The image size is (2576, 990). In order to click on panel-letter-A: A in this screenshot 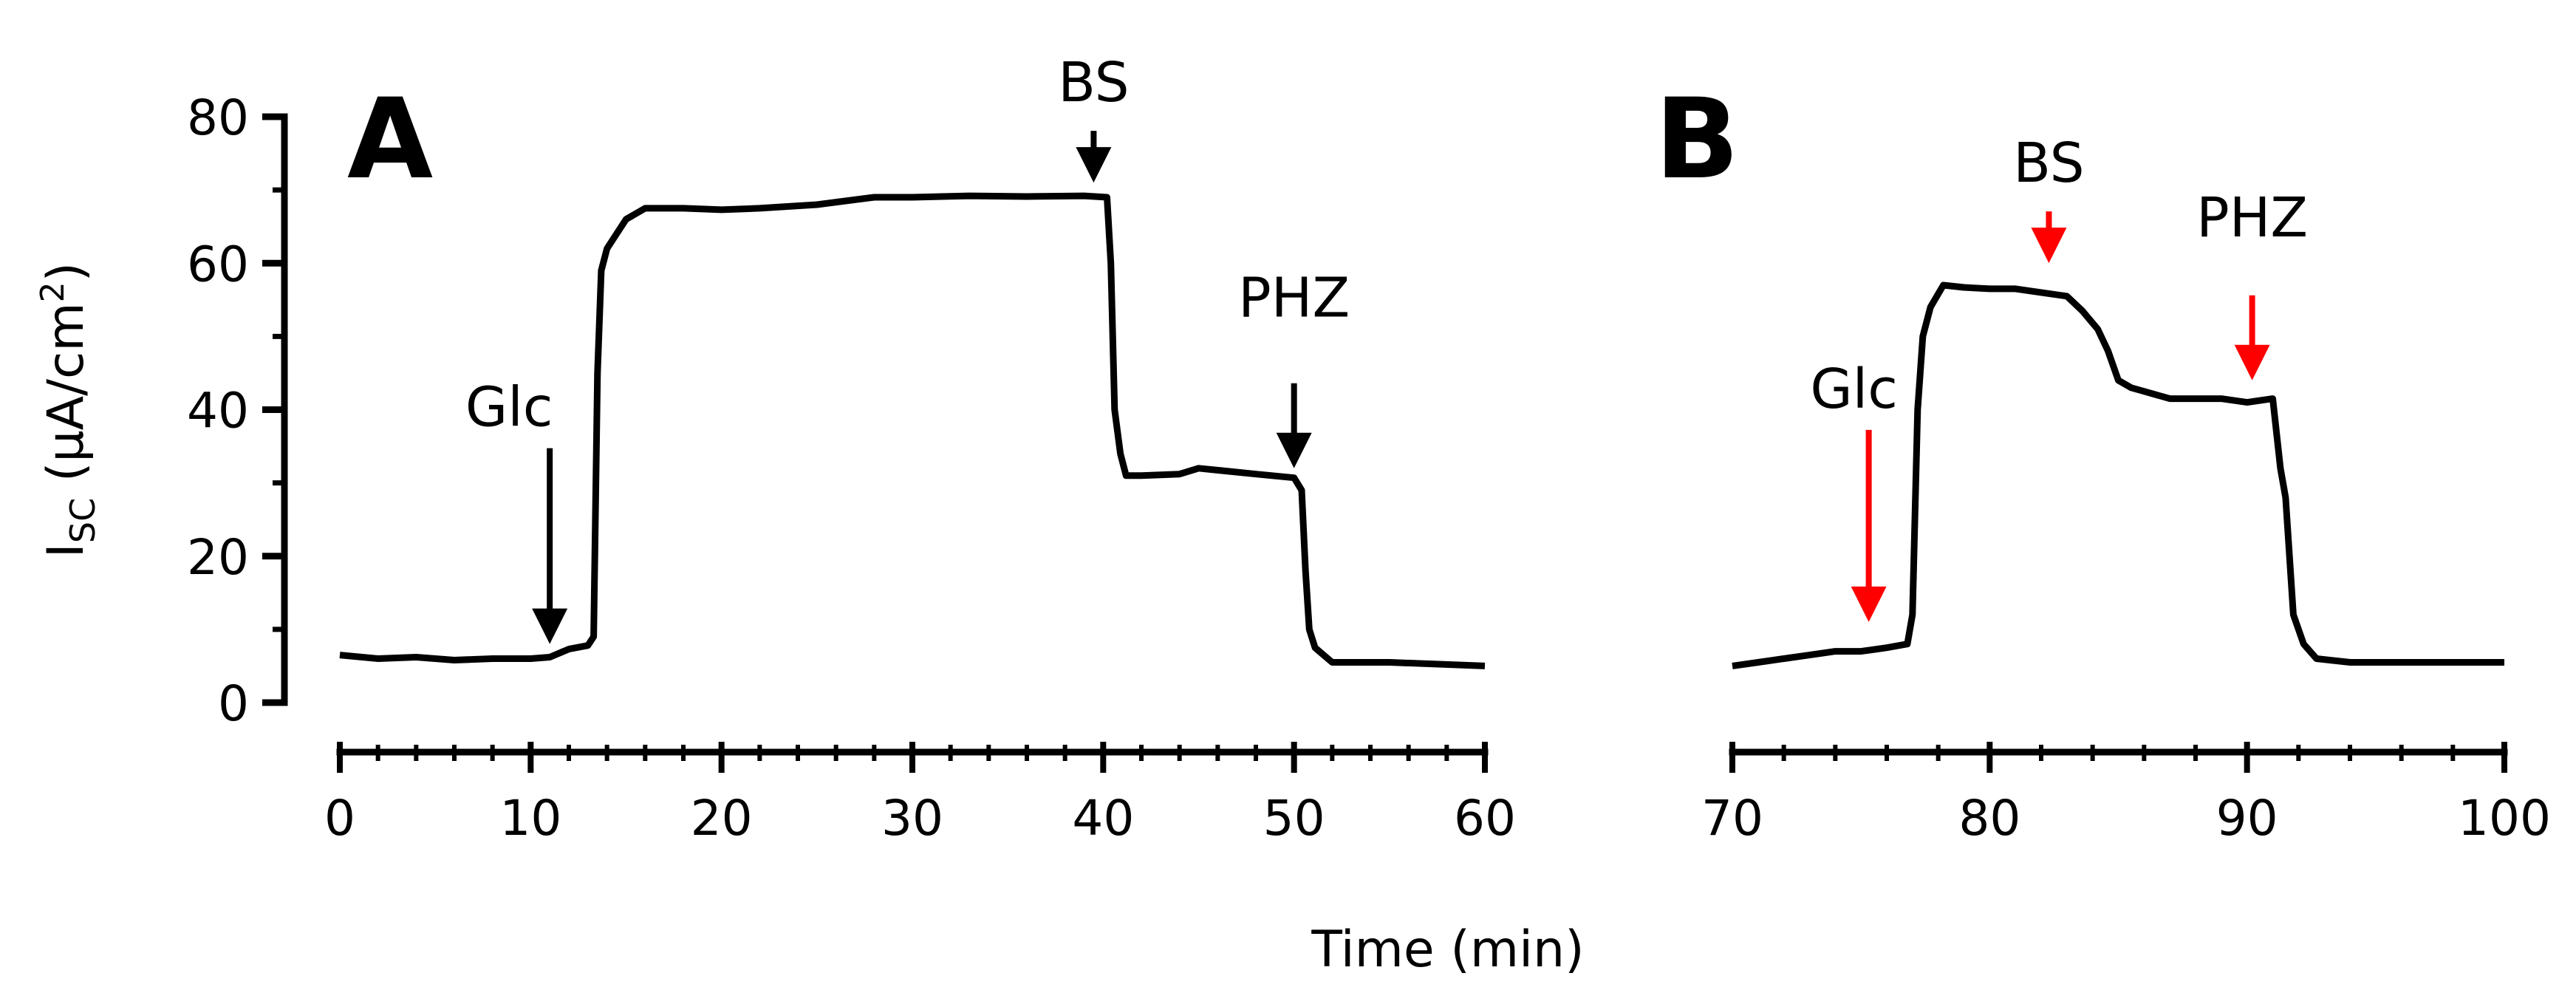, I will do `click(390, 139)`.